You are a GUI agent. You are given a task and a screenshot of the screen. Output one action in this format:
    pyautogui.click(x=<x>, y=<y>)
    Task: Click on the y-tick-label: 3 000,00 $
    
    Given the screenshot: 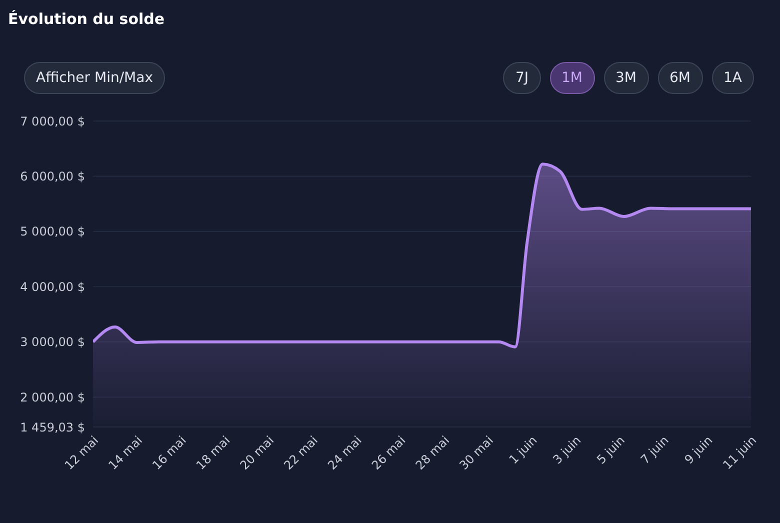 What is the action you would take?
    pyautogui.click(x=52, y=342)
    